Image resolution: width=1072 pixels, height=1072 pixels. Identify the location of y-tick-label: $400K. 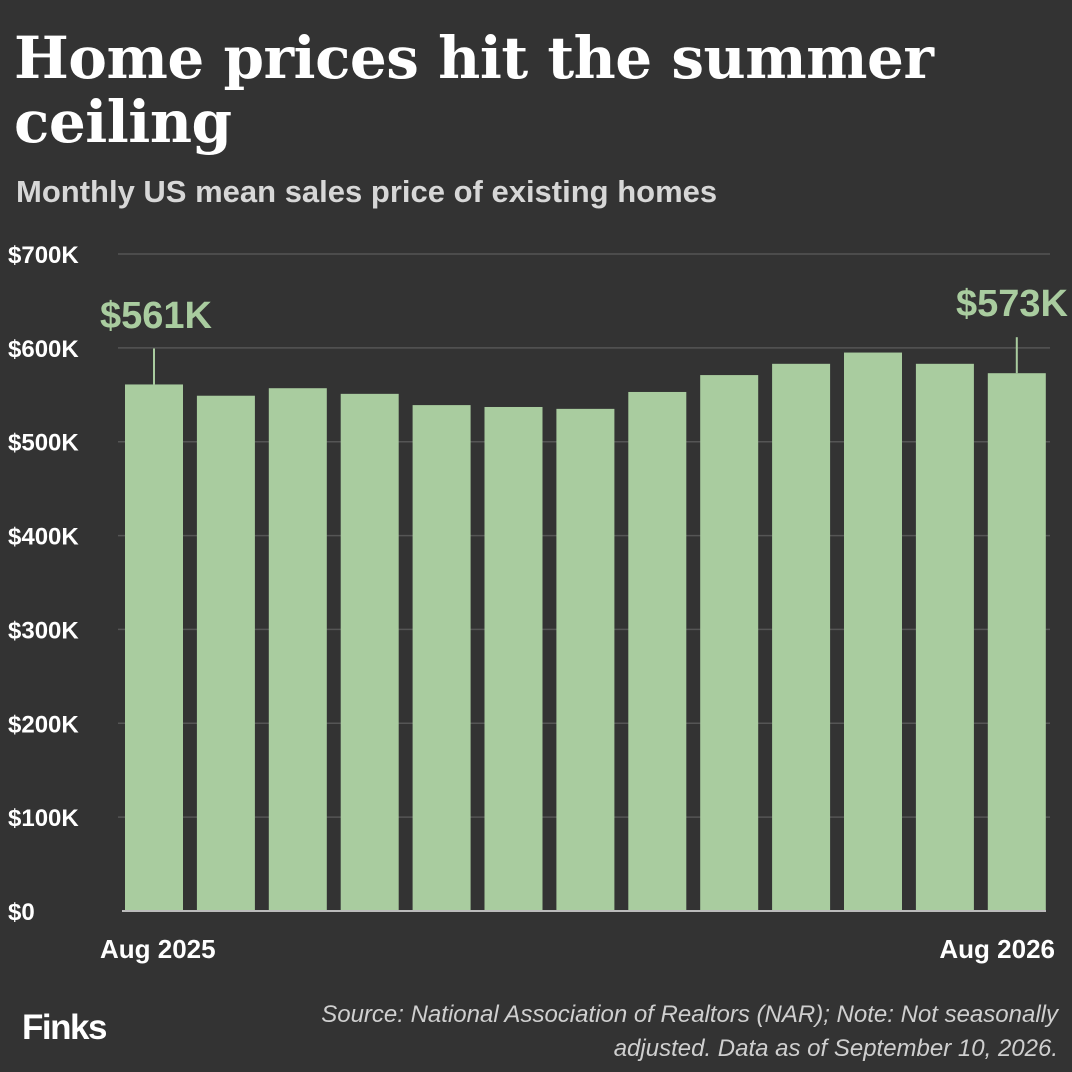
(43, 537).